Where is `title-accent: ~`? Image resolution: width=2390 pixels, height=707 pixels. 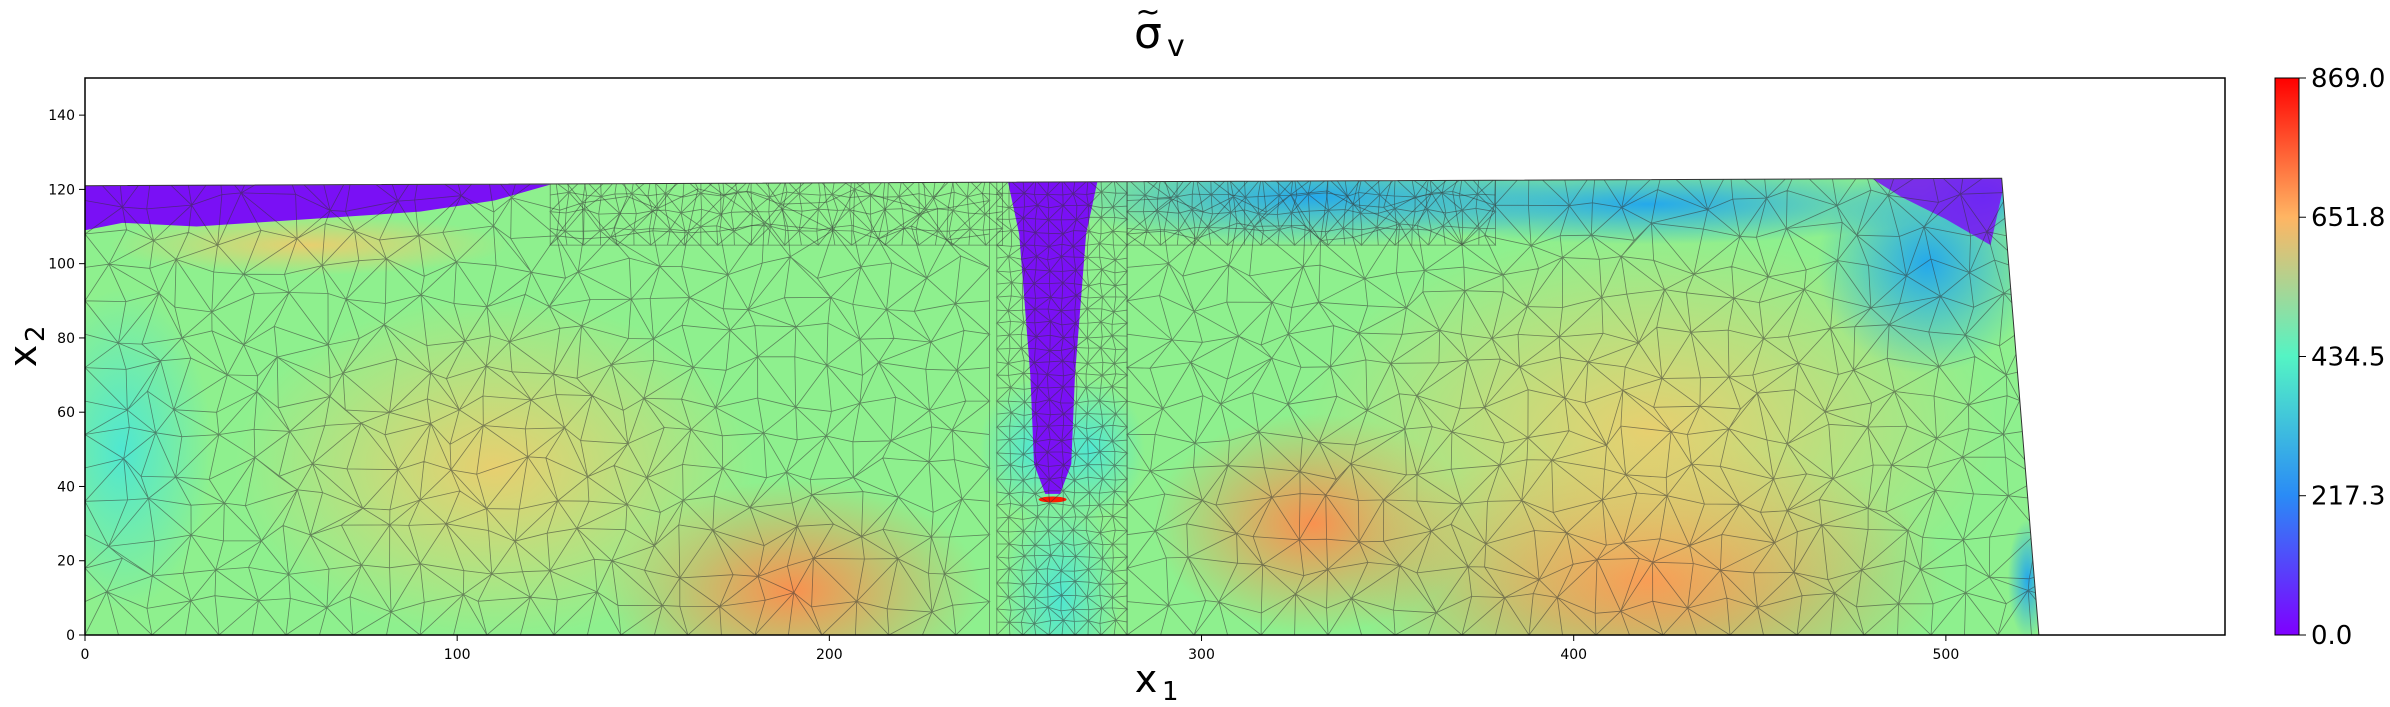 title-accent: ~ is located at coordinates (1147, 15).